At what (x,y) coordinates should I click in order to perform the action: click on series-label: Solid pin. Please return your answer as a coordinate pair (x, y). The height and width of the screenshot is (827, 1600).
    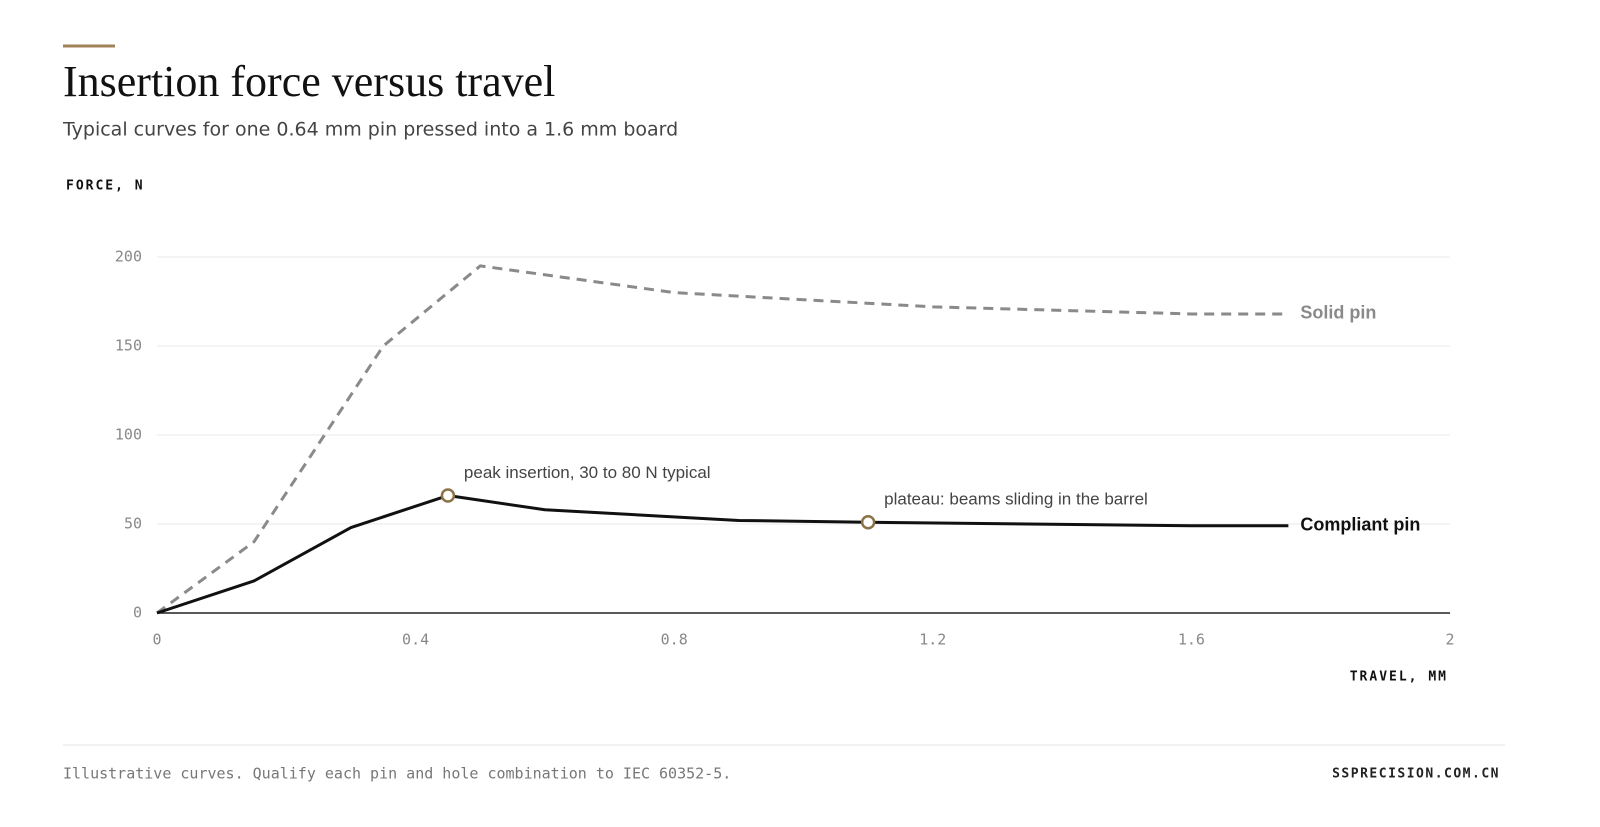
    Looking at the image, I should click on (1338, 313).